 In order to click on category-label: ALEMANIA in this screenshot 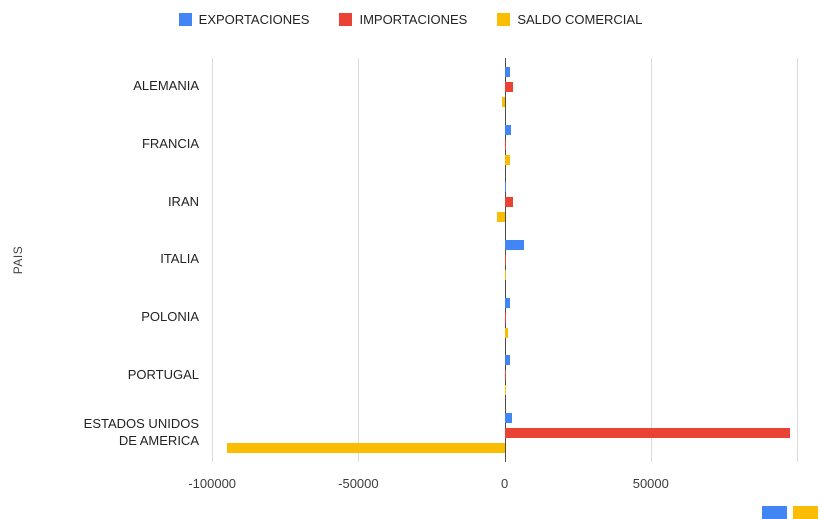, I will do `click(166, 86)`.